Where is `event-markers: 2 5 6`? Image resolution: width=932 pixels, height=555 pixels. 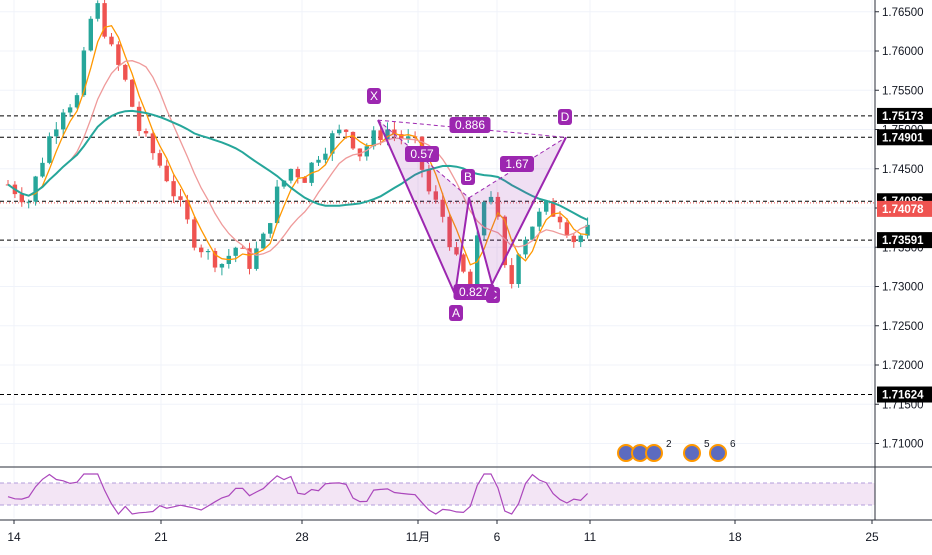 event-markers: 2 5 6 is located at coordinates (676, 450).